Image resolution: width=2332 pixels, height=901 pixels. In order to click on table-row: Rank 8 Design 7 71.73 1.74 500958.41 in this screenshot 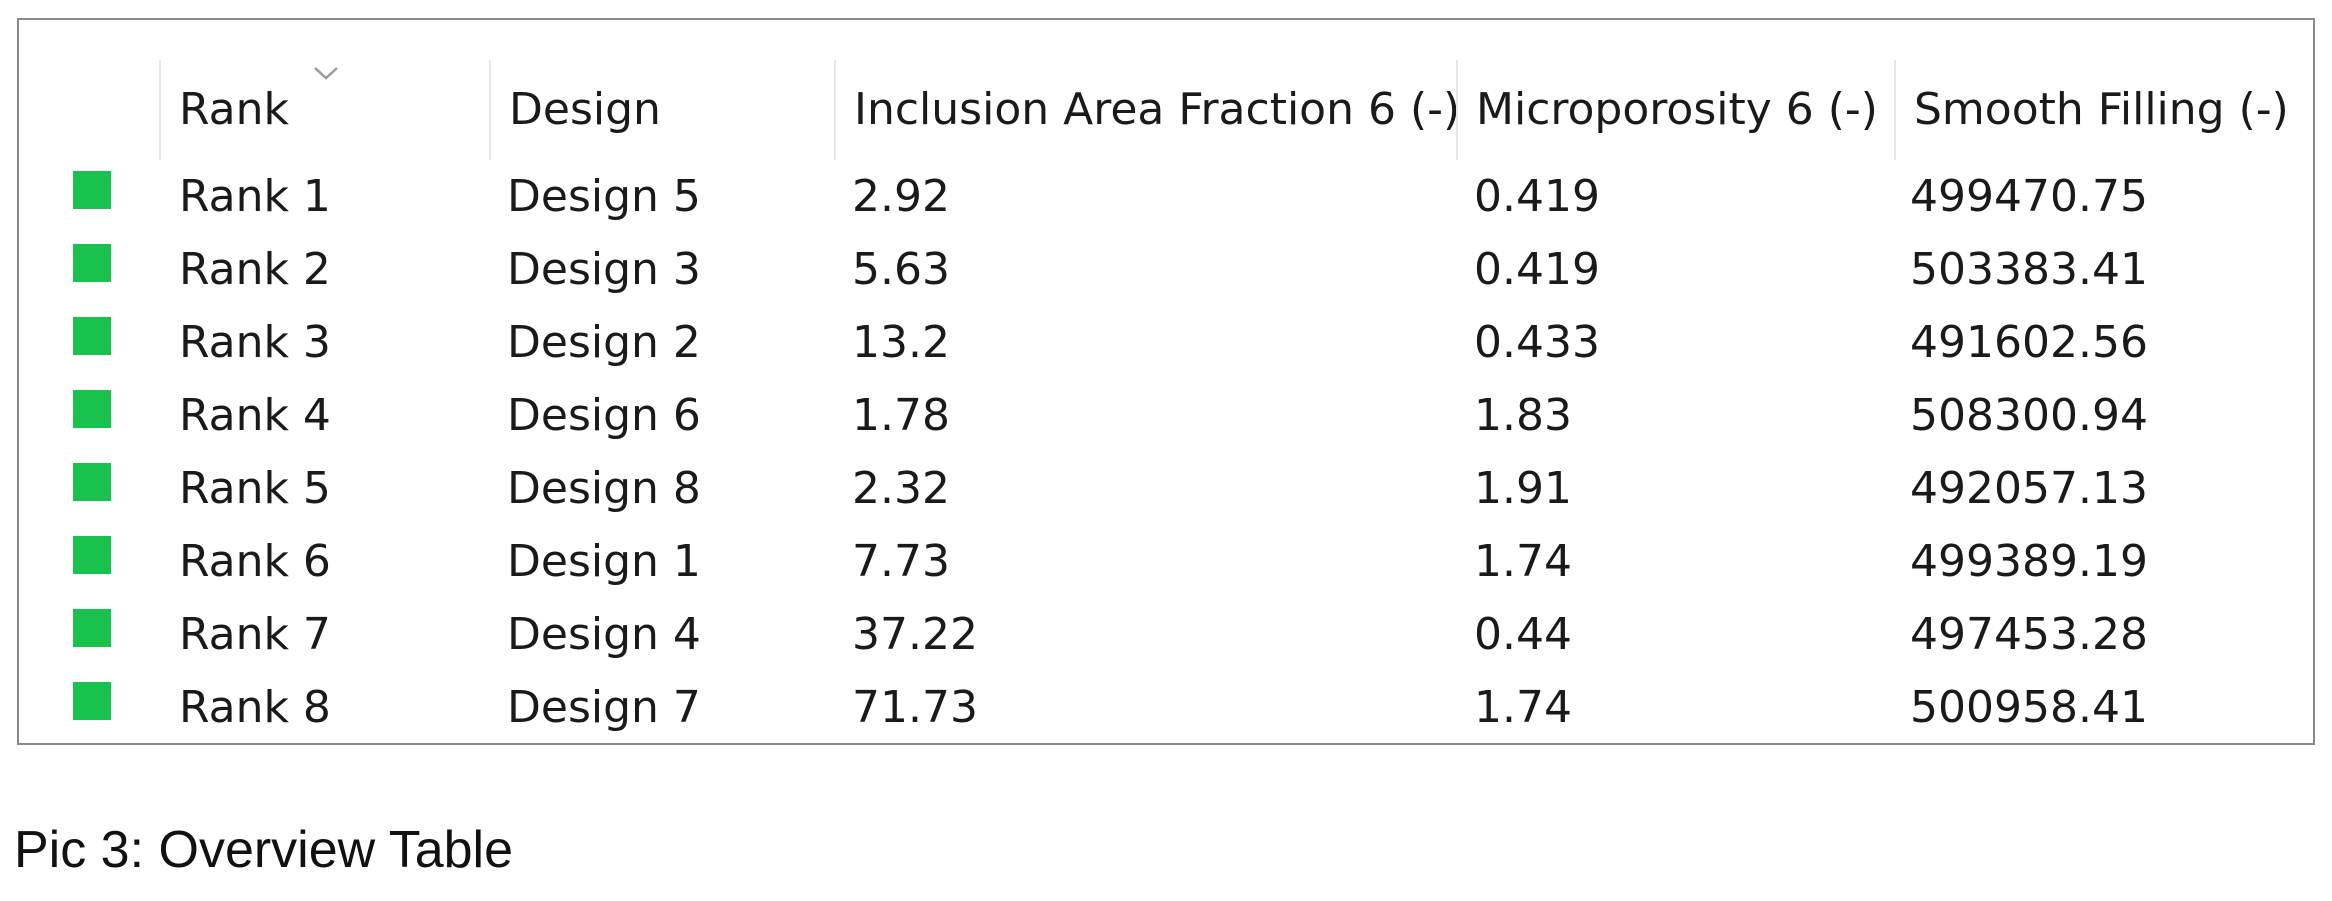, I will do `click(1166, 707)`.